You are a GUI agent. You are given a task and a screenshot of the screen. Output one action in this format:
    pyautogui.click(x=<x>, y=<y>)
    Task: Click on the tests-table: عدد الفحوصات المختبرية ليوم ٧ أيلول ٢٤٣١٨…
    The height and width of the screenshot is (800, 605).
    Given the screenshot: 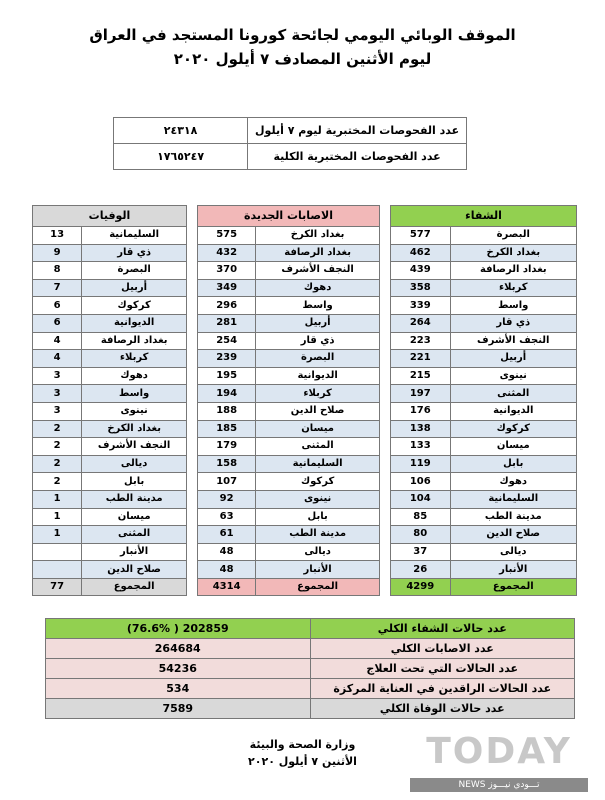 What is the action you would take?
    pyautogui.click(x=289, y=143)
    